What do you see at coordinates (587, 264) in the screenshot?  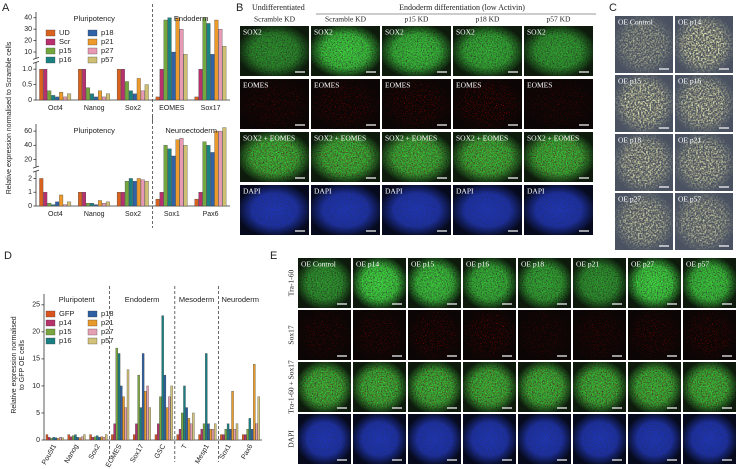 I see `image-label: OE p21` at bounding box center [587, 264].